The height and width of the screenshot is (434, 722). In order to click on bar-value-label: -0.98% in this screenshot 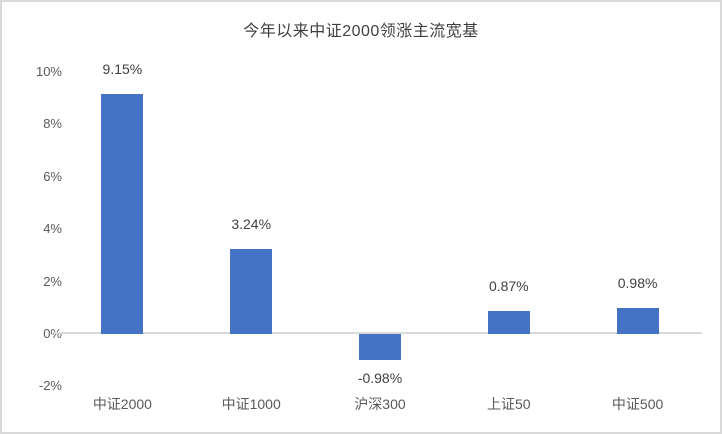, I will do `click(380, 377)`.